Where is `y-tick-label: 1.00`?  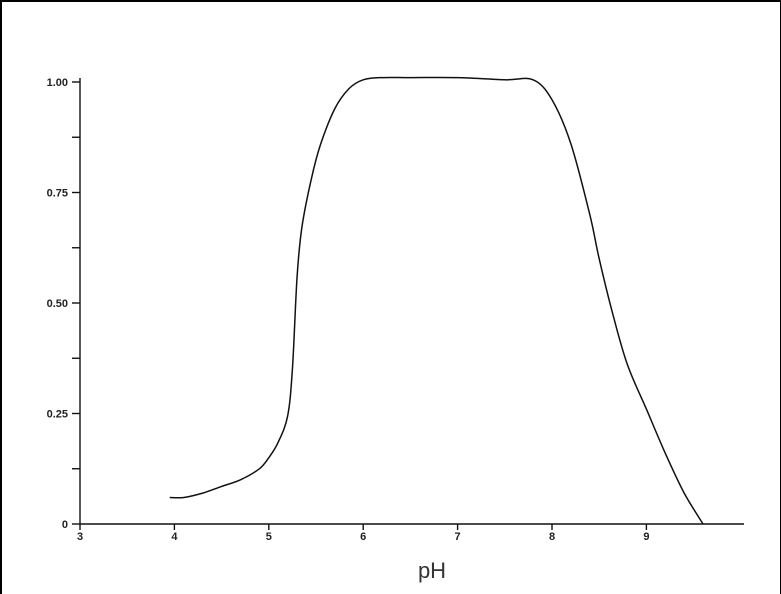
y-tick-label: 1.00 is located at coordinates (57, 83).